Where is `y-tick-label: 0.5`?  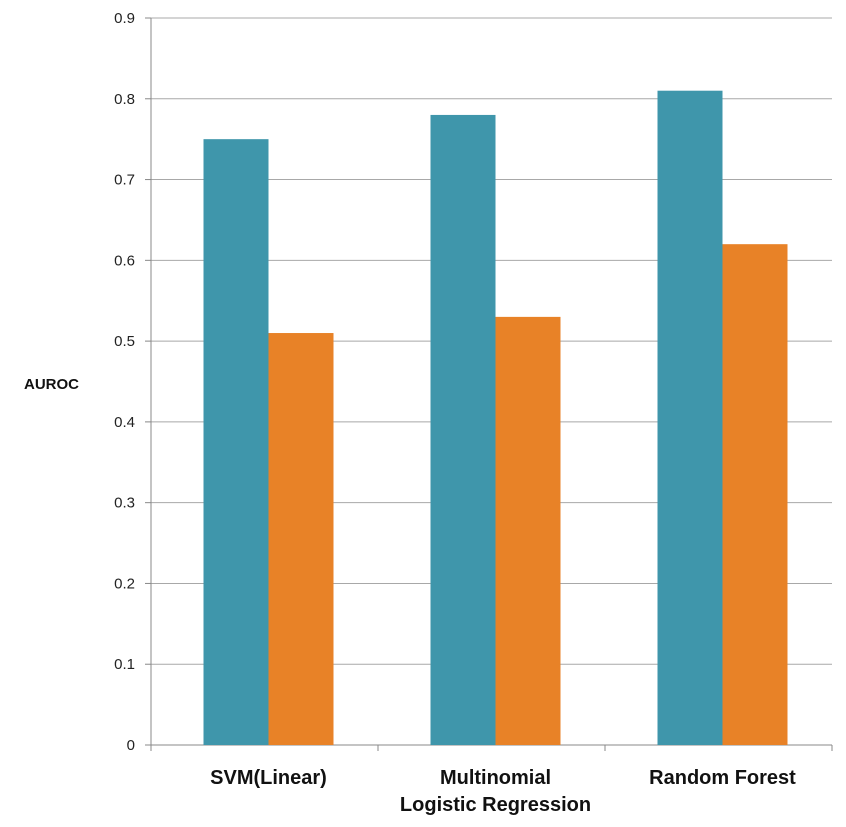 y-tick-label: 0.5 is located at coordinates (124, 341).